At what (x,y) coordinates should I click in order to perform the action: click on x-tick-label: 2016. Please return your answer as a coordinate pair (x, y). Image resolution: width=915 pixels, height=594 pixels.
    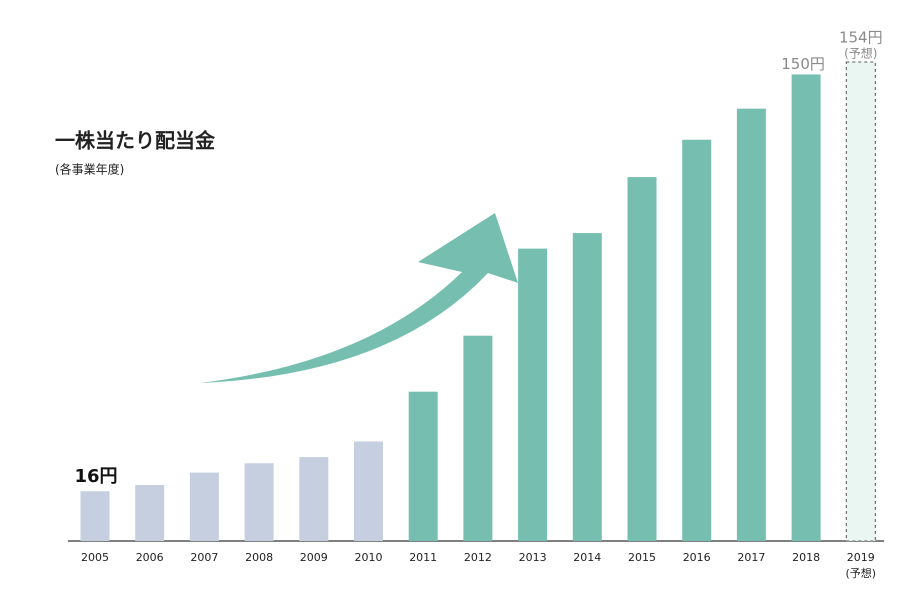
    Looking at the image, I should click on (697, 557).